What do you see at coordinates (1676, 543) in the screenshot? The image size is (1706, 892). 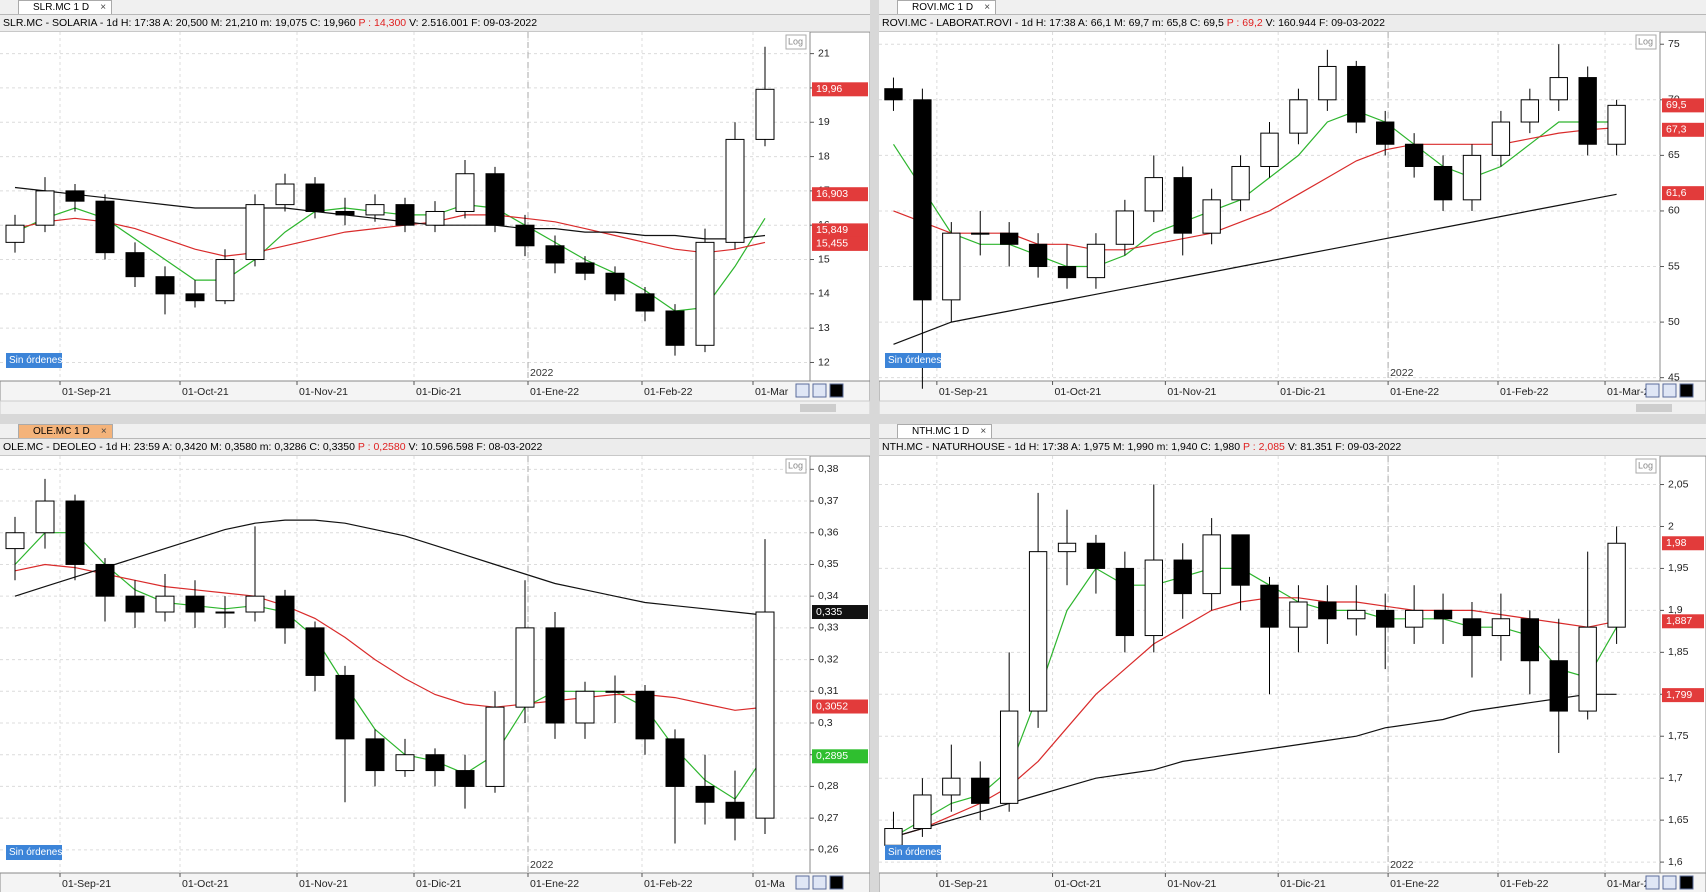 I see `price-tag-label: 1,98` at bounding box center [1676, 543].